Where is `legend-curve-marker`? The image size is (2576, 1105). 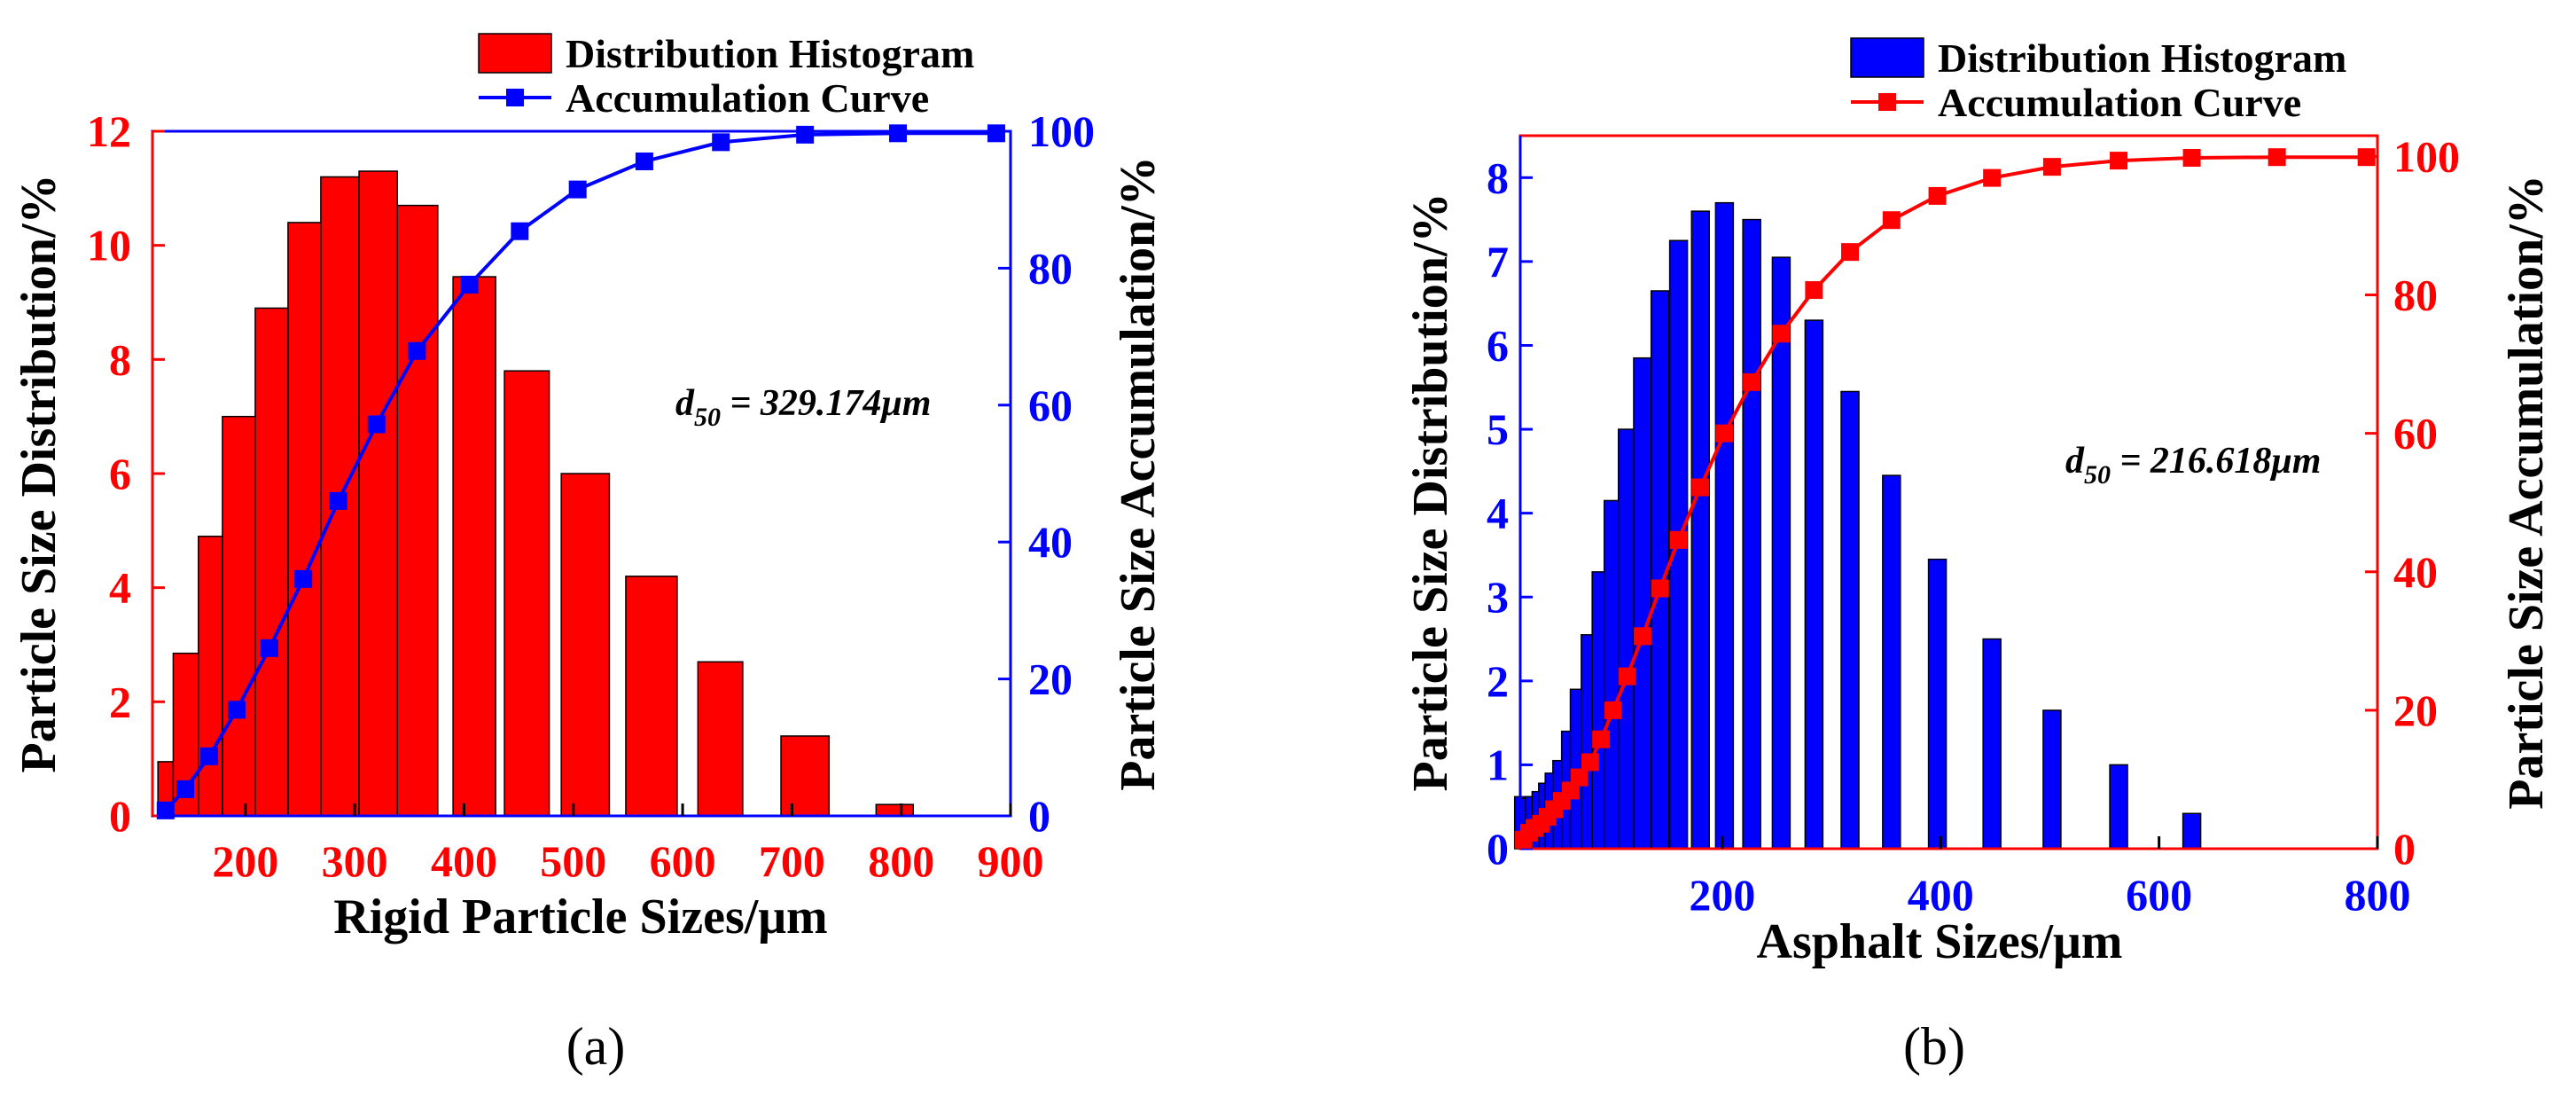 legend-curve-marker is located at coordinates (515, 97).